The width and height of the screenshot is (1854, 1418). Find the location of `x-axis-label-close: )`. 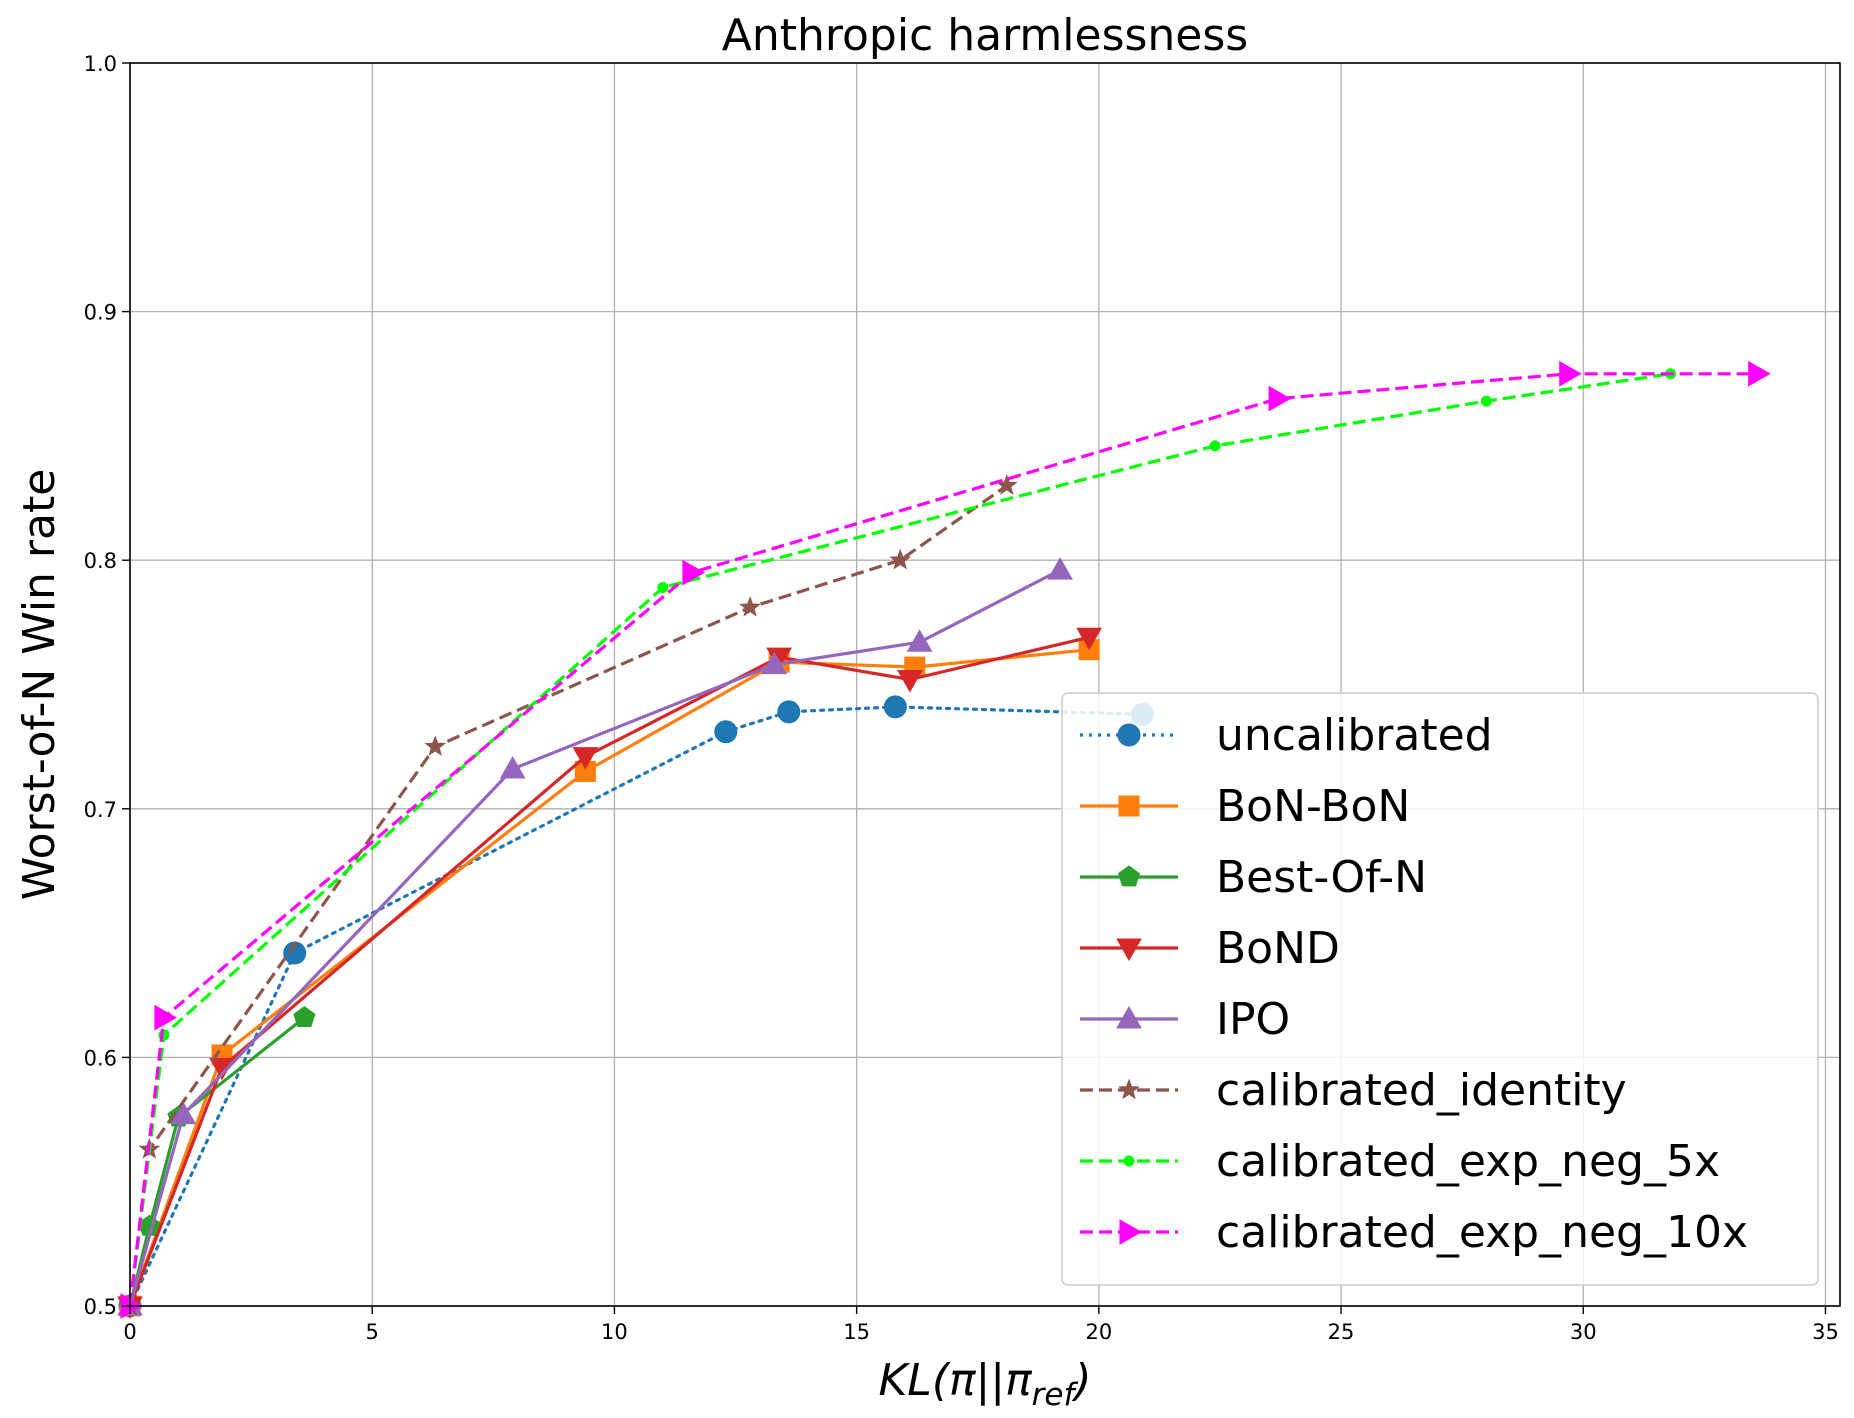

x-axis-label-close: ) is located at coordinates (1081, 1380).